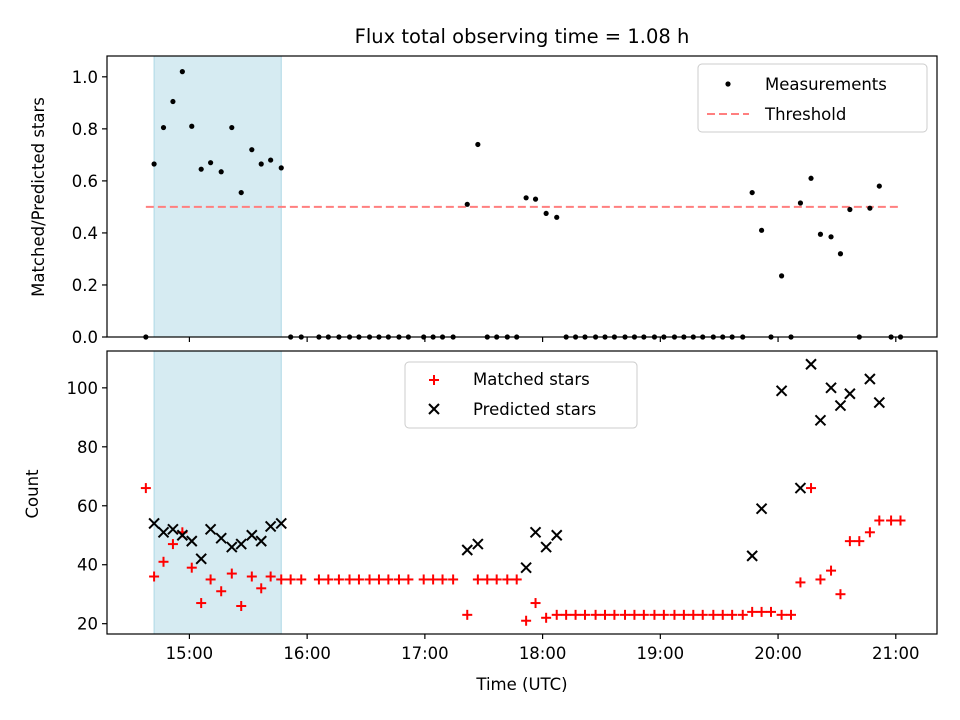  Describe the element at coordinates (521, 395) in the screenshot. I see `legend-bottom-box` at that location.